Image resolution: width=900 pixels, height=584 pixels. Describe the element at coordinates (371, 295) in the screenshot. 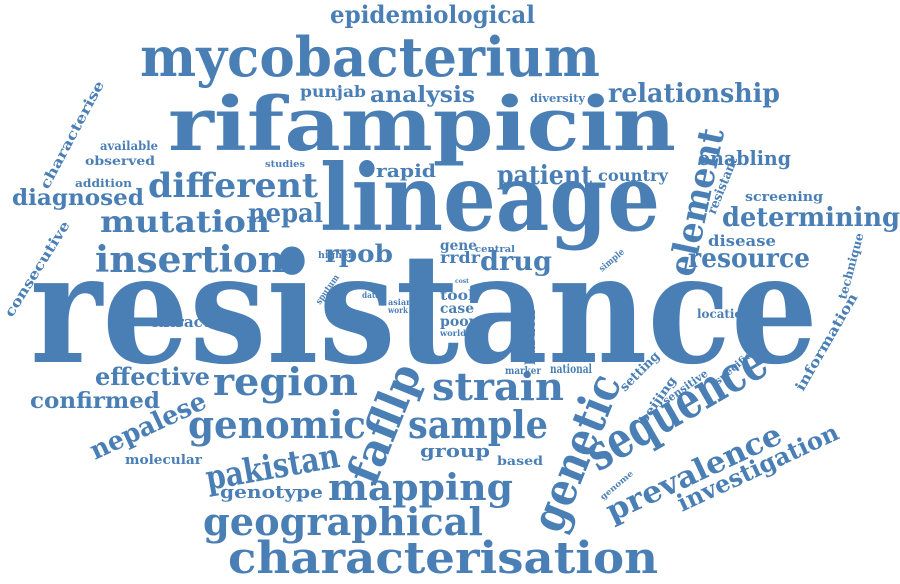

I see `word: data` at that location.